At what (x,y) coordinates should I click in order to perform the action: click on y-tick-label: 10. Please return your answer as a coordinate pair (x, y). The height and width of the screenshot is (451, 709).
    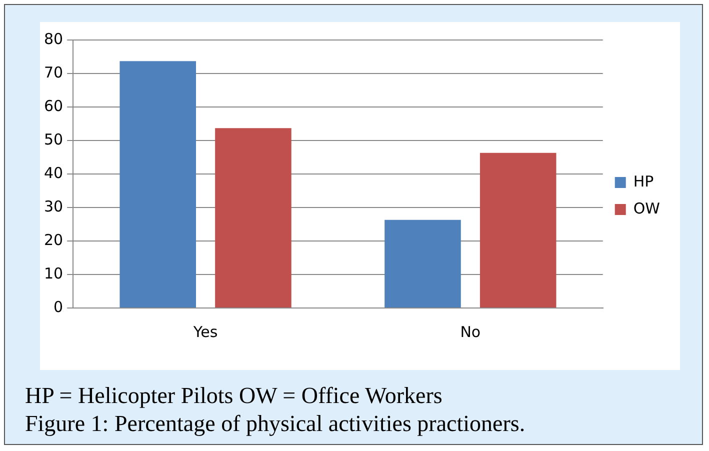
    Looking at the image, I should click on (54, 273).